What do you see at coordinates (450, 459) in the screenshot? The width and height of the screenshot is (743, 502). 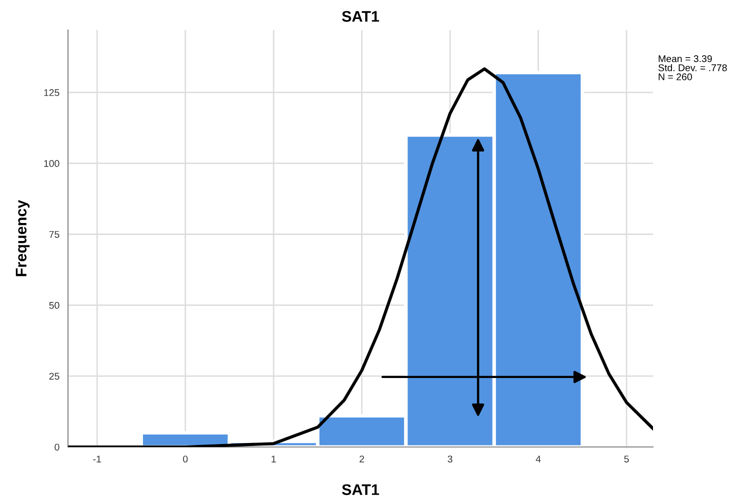 I see `x-tick-label: 3` at bounding box center [450, 459].